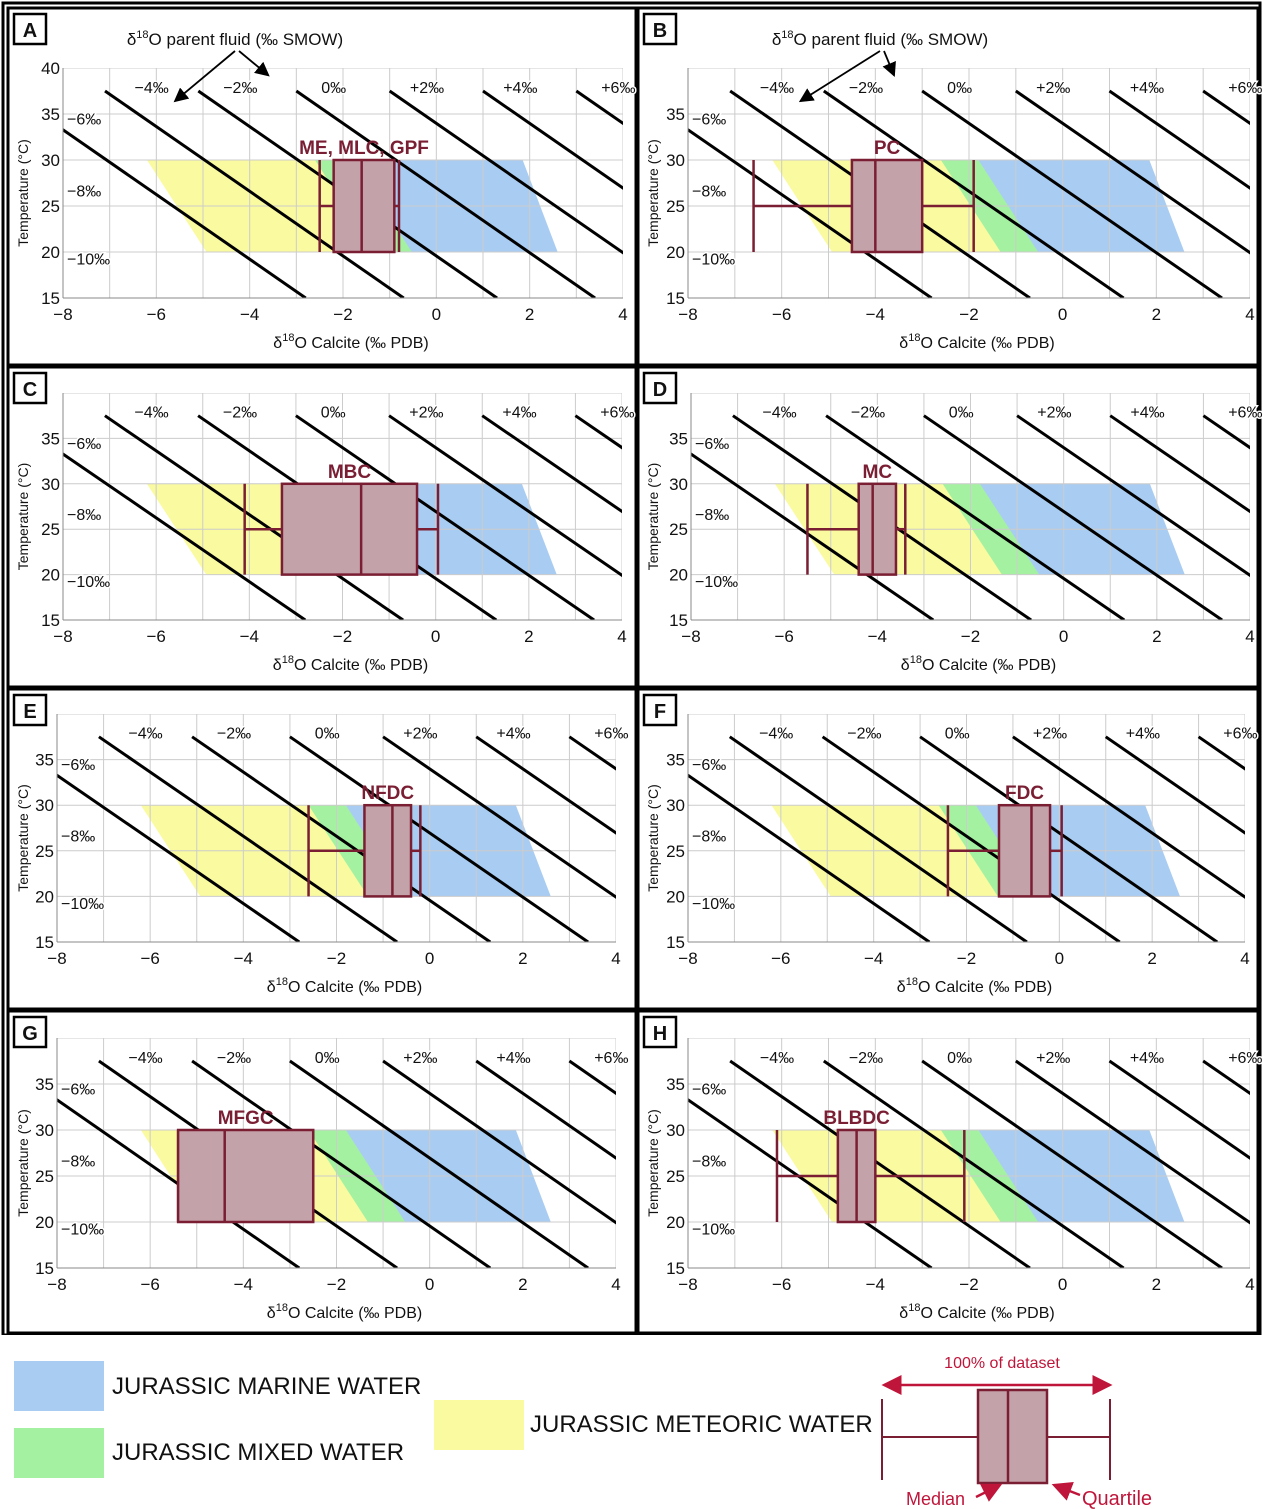  What do you see at coordinates (1053, 88) in the screenshot?
I see `isoline-top-label: +2‰` at bounding box center [1053, 88].